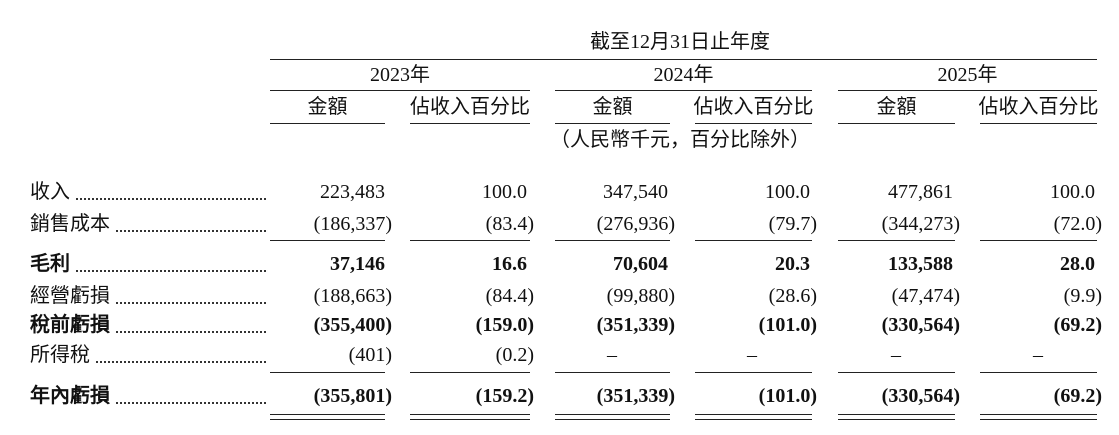 The width and height of the screenshot is (1119, 435). What do you see at coordinates (509, 264) in the screenshot?
I see `cell: 16.6` at bounding box center [509, 264].